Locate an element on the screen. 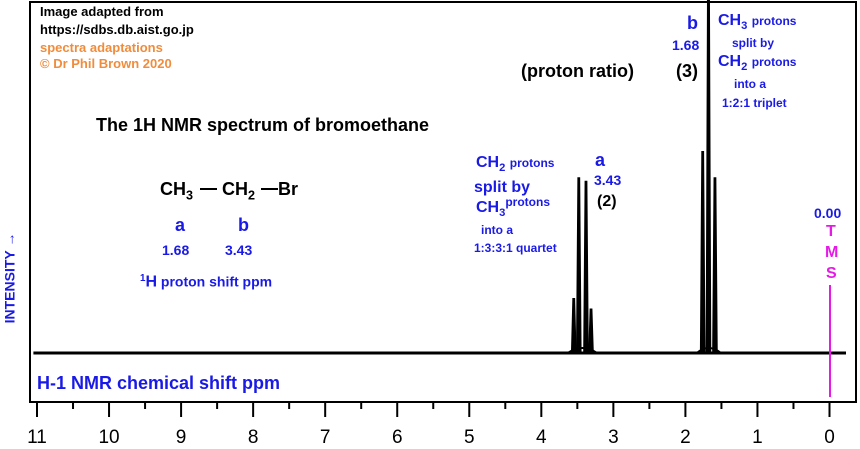  y-axis-label: INTENSITY → is located at coordinates (9, 278).